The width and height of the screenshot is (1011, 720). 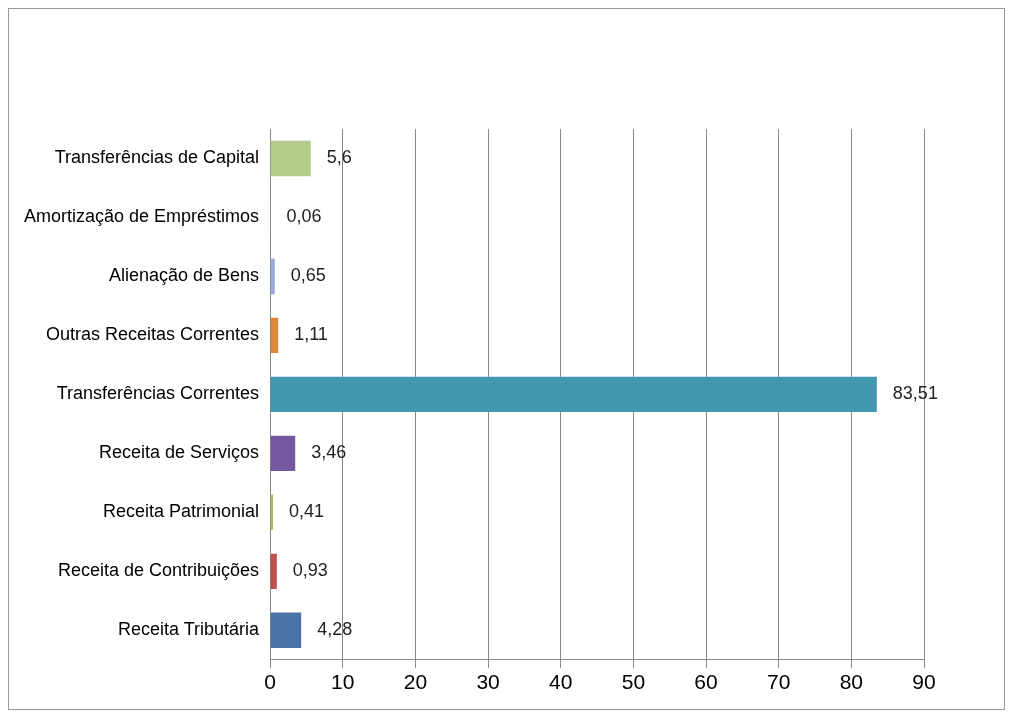 I want to click on y-tick-label: Receita de Contribuições, so click(x=158, y=570).